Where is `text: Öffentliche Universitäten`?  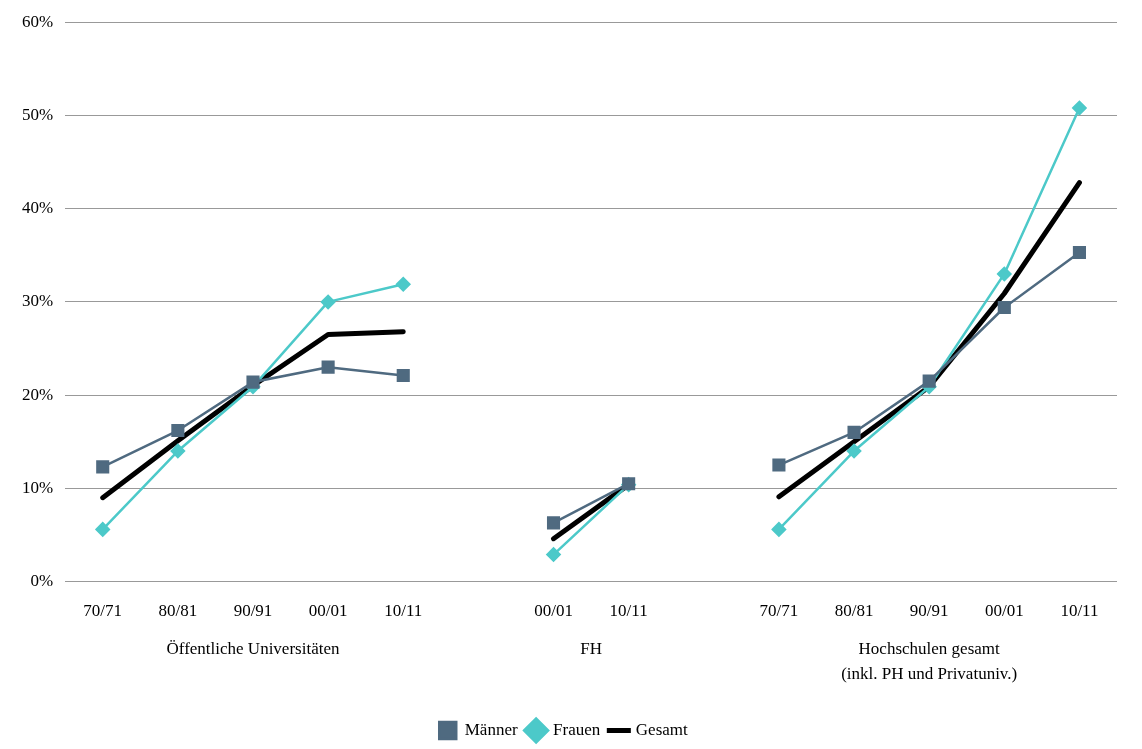 text: Öffentliche Universitäten is located at coordinates (253, 649).